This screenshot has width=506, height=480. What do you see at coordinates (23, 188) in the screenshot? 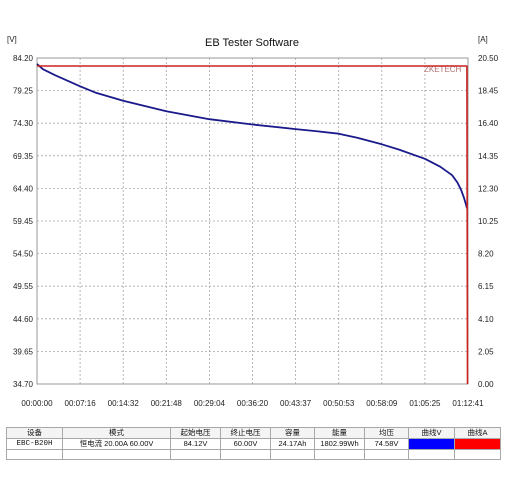
I see `left-y-tick-label: 64.40` at bounding box center [23, 188].